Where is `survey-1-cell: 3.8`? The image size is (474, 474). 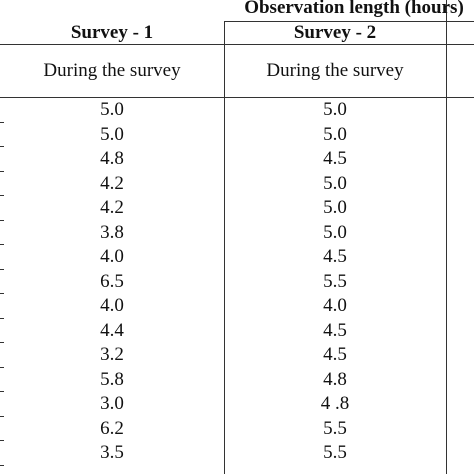
survey-1-cell: 3.8 is located at coordinates (112, 232).